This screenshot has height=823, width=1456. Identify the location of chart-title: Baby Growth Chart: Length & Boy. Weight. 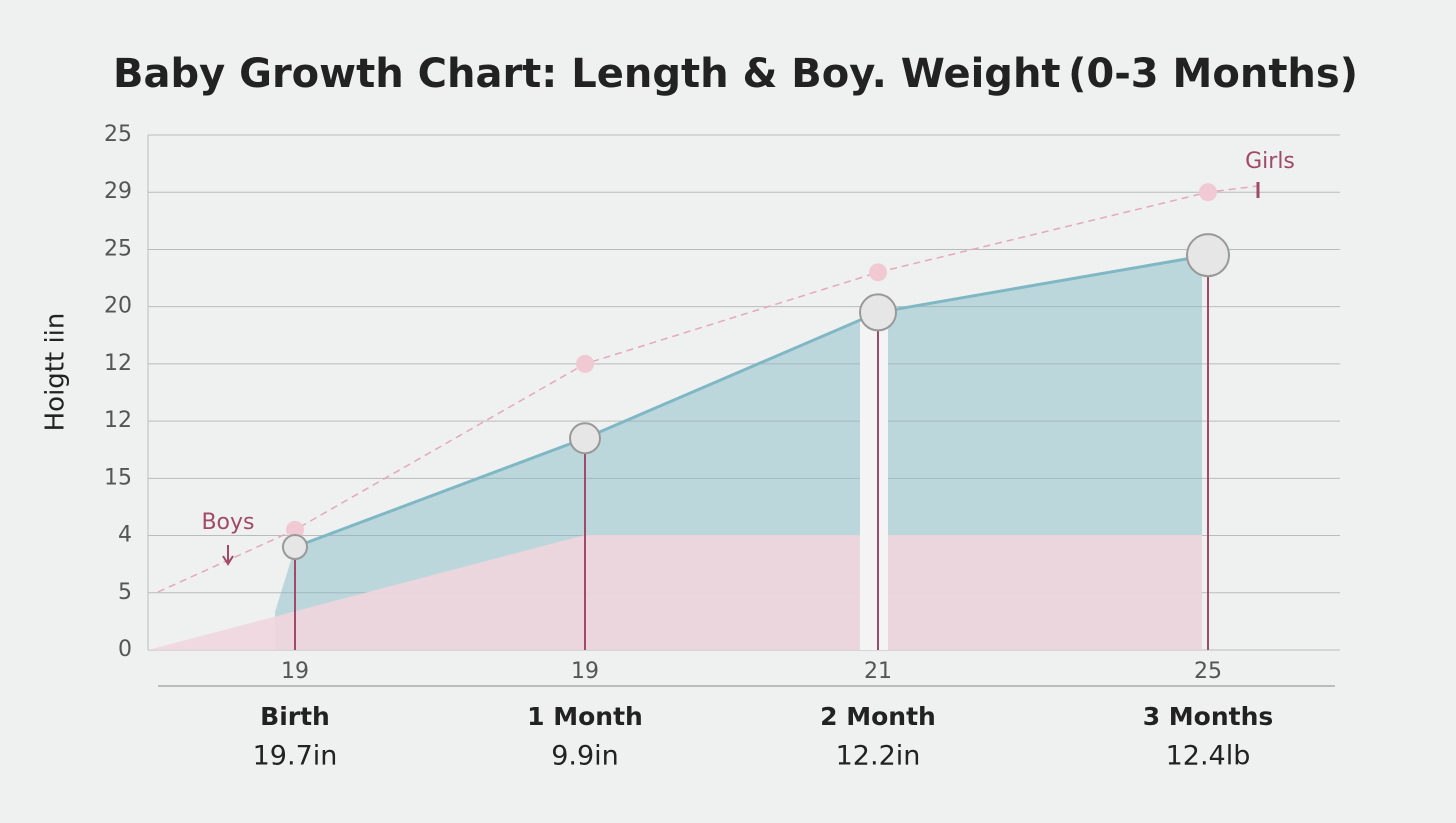
(587, 74).